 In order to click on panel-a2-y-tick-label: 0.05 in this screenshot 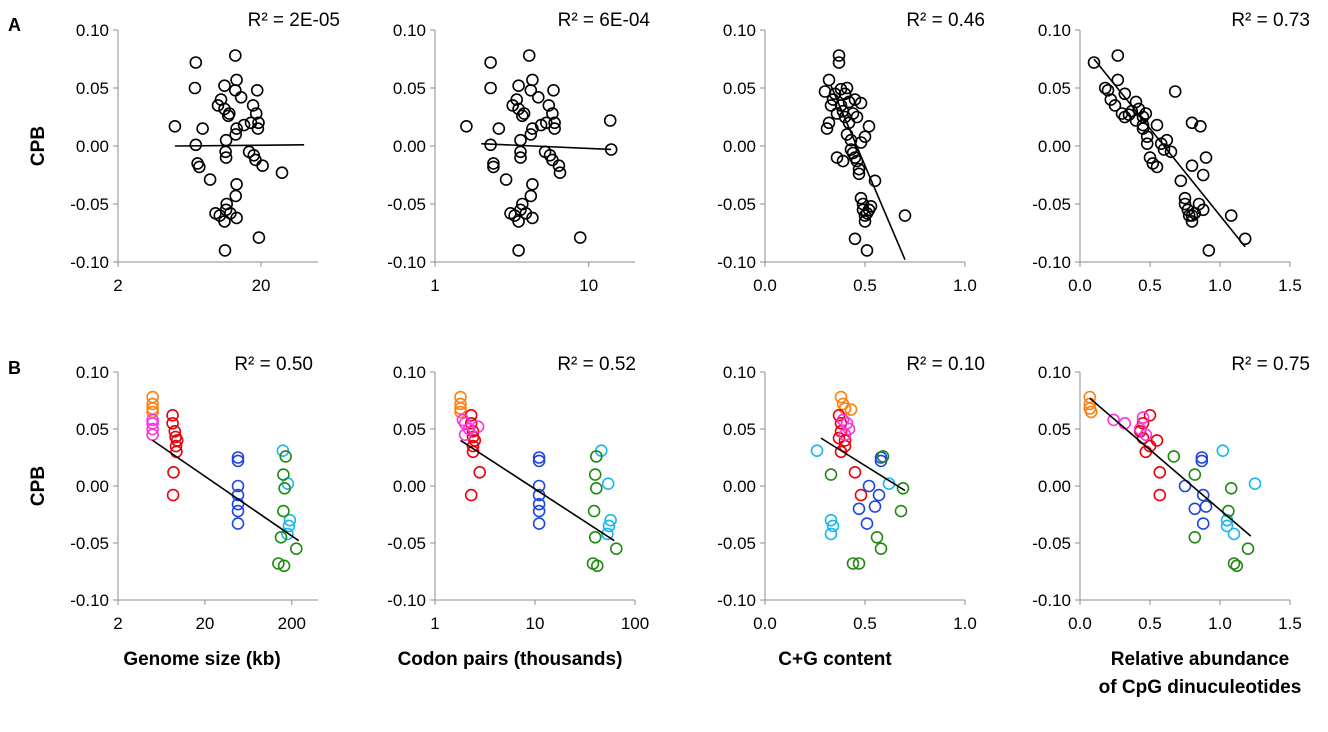, I will do `click(409, 88)`.